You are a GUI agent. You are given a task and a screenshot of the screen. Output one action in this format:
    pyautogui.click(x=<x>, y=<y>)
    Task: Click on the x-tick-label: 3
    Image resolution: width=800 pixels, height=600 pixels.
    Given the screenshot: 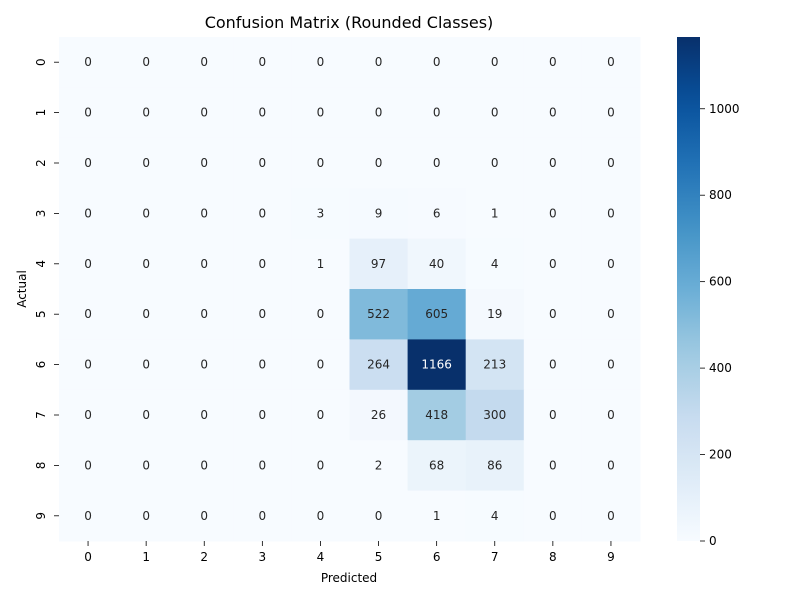 What is the action you would take?
    pyautogui.click(x=263, y=557)
    